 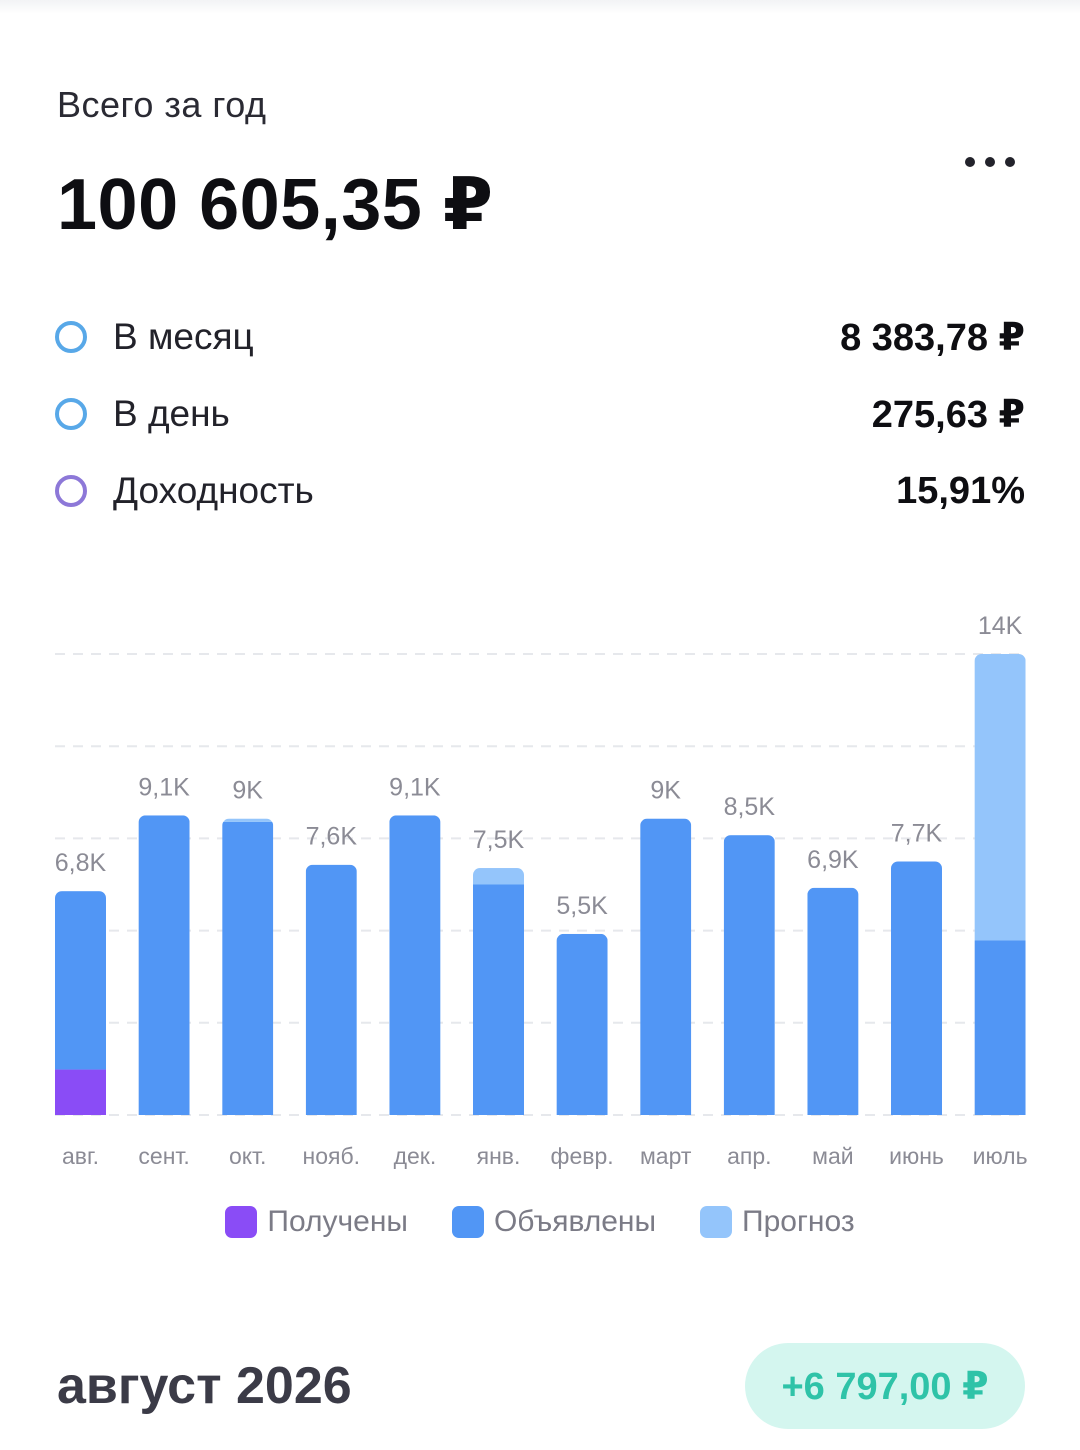 I want to click on summary-subtitle: Всего за год, so click(x=162, y=104).